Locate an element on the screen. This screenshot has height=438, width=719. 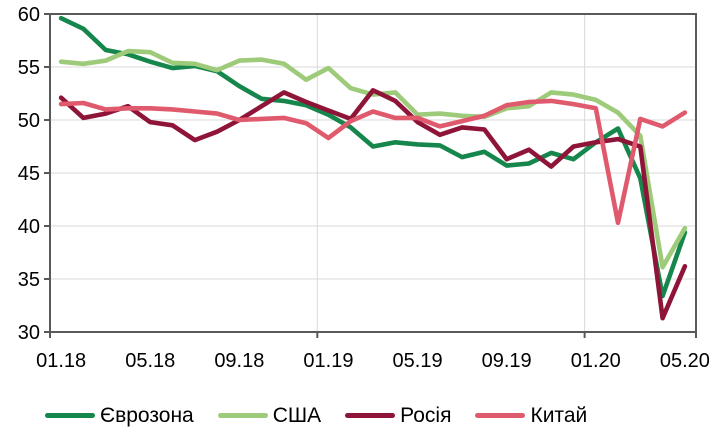
legend-label-usa: США is located at coordinates (297, 415).